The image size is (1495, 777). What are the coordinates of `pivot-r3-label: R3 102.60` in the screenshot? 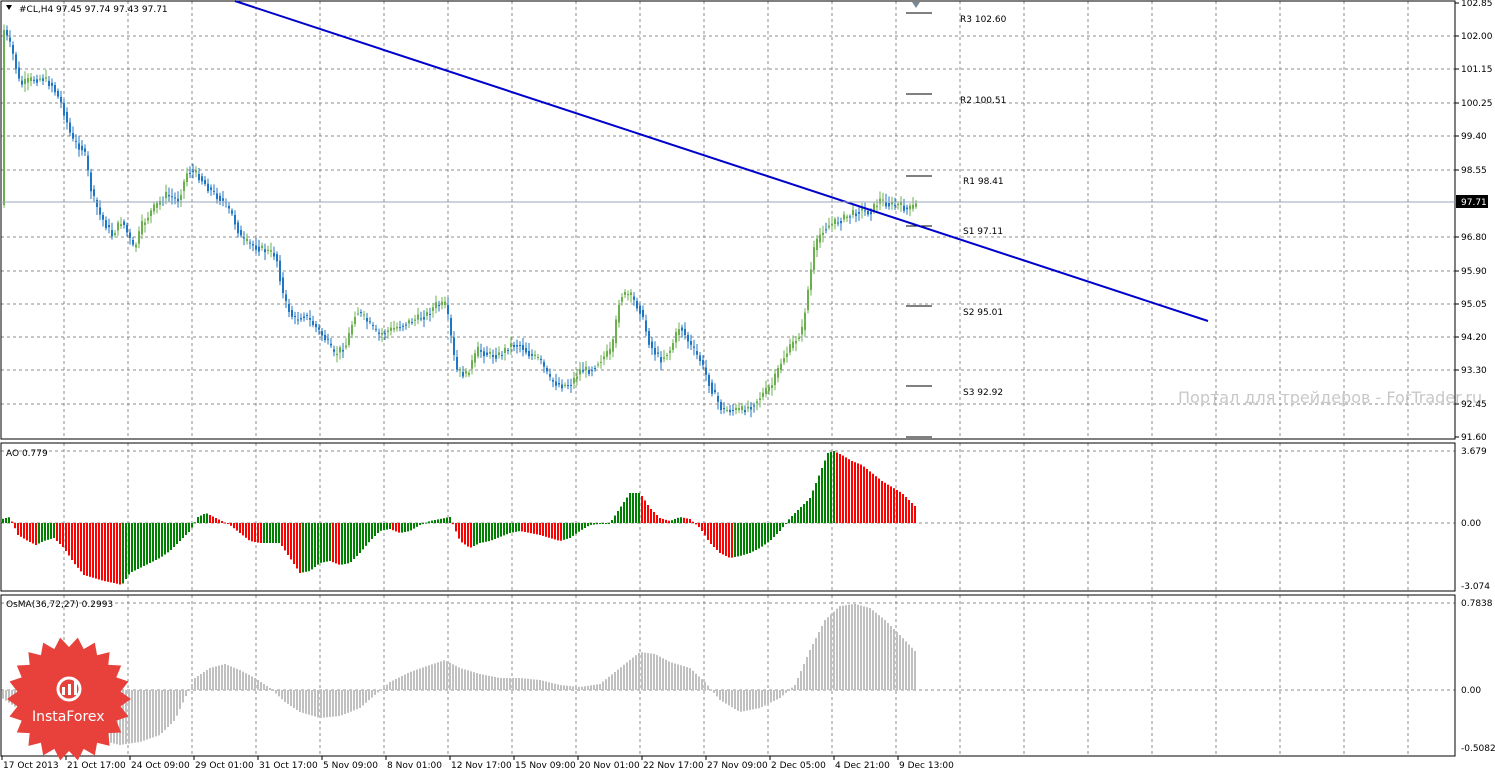 It's located at (983, 20).